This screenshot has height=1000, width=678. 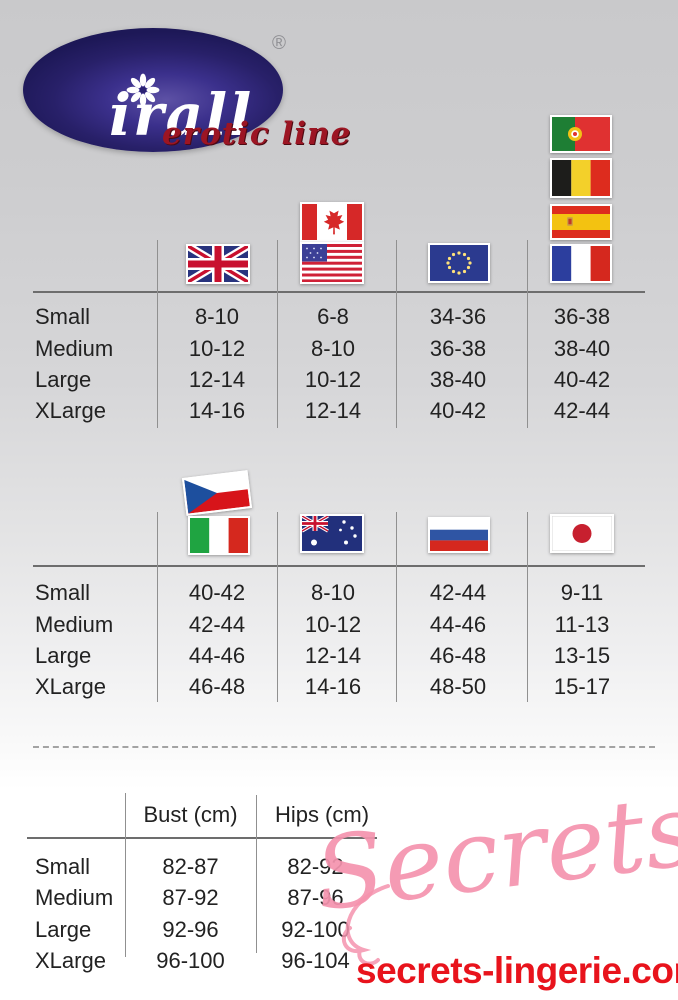 I want to click on bust-value: 82-87, so click(x=190, y=866).